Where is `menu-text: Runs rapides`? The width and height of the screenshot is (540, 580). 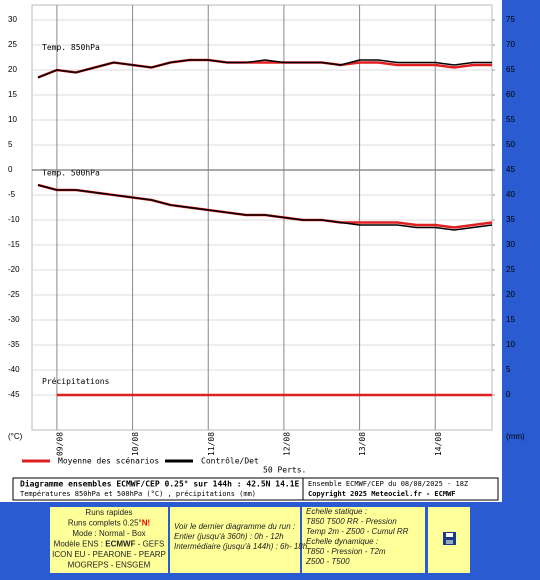 menu-text: Runs rapides is located at coordinates (108, 512).